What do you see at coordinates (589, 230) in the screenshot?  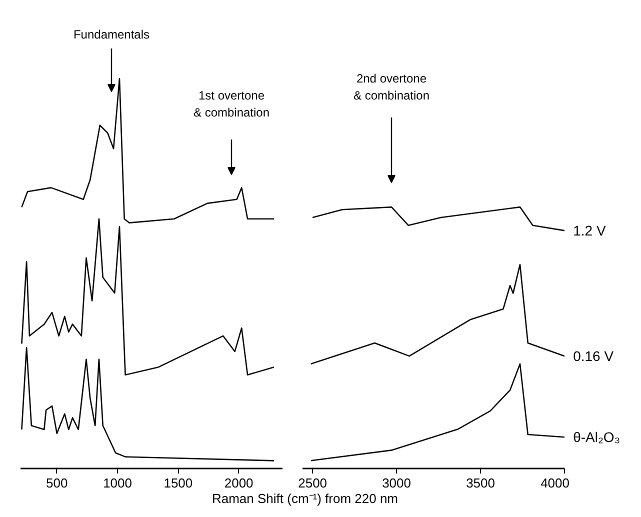 I see `series-label: 1.2 V` at bounding box center [589, 230].